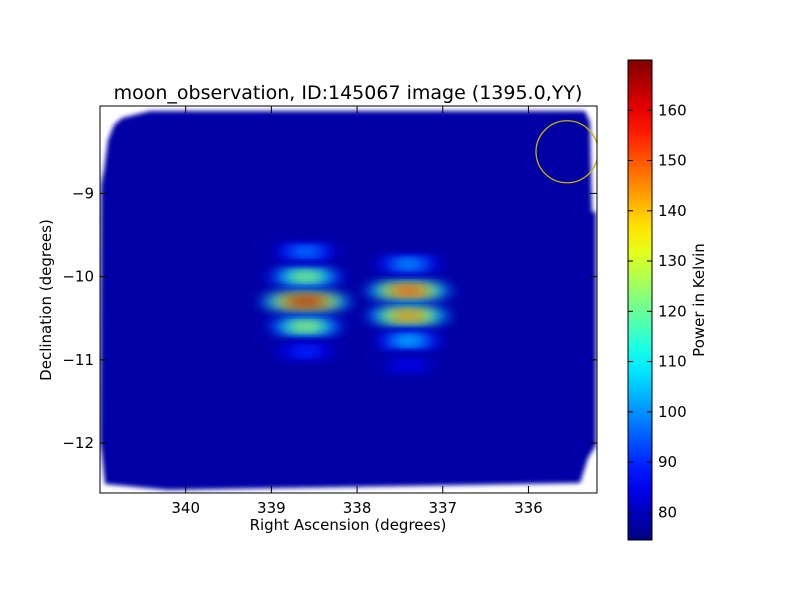 The height and width of the screenshot is (600, 800). I want to click on colorbar-tick-label: 80, so click(667, 512).